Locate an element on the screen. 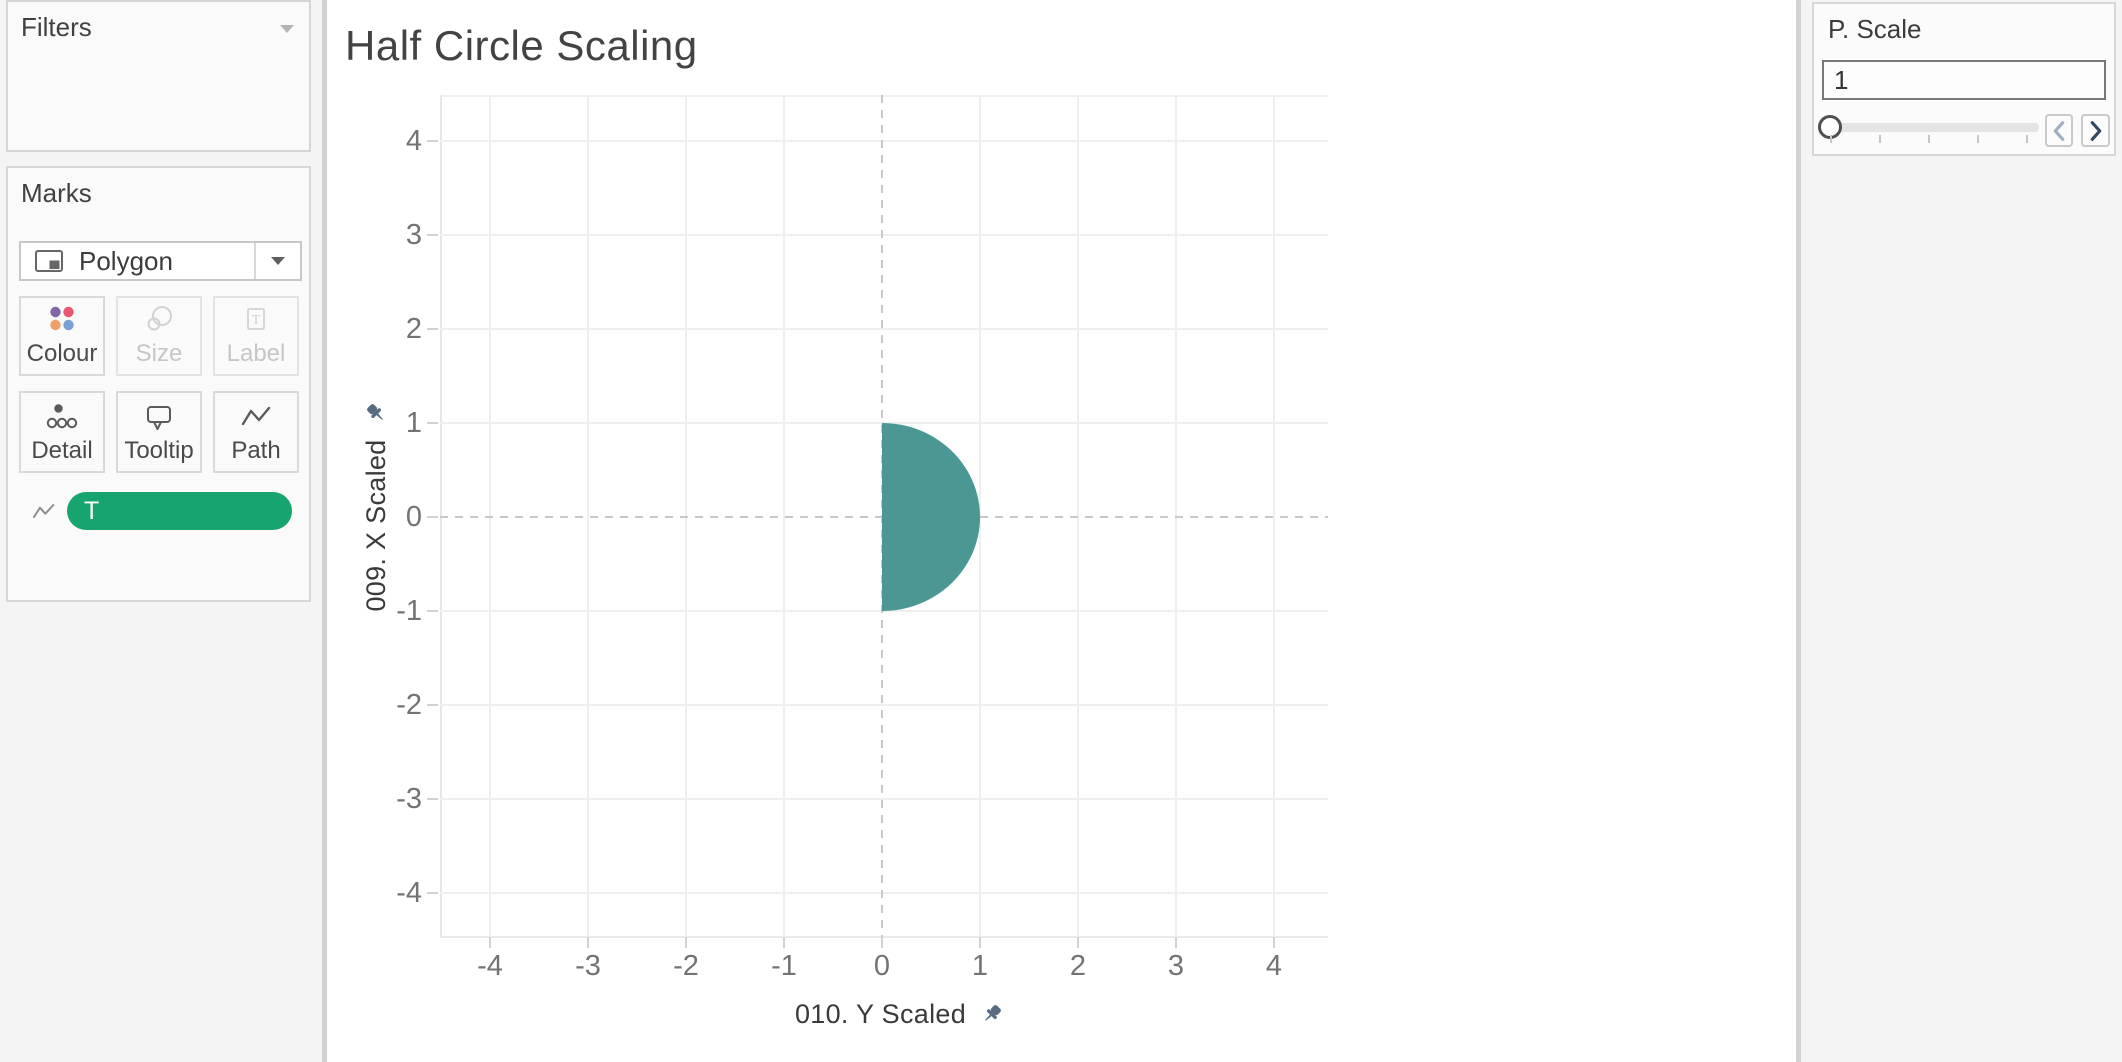  x-tick-label: -2 is located at coordinates (686, 966).